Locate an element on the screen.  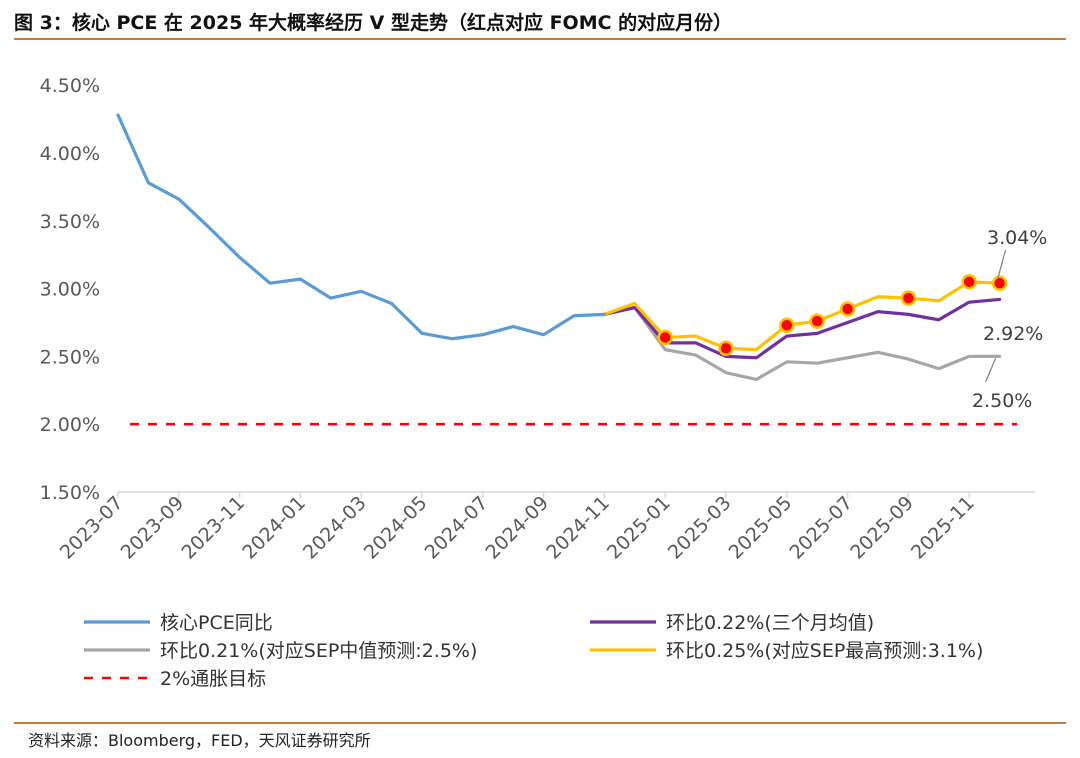
y-tick-label: 3.50% is located at coordinates (70, 222).